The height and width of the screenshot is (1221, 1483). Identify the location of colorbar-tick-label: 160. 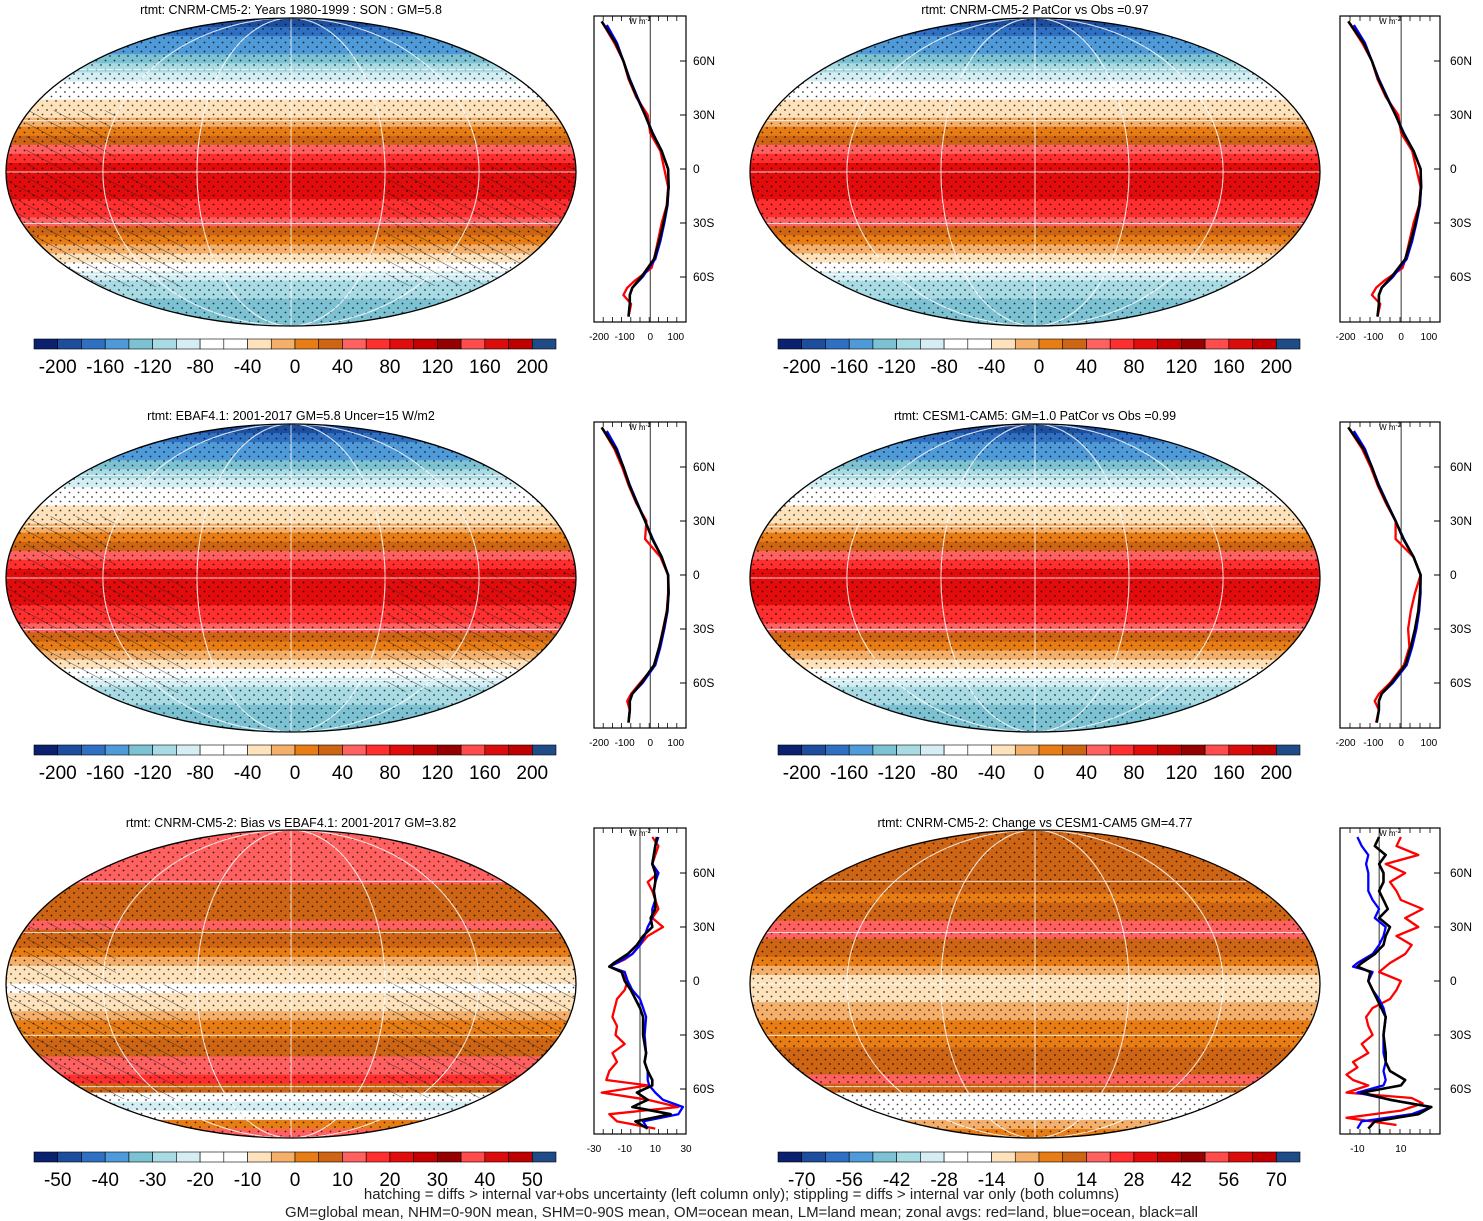
(1229, 773).